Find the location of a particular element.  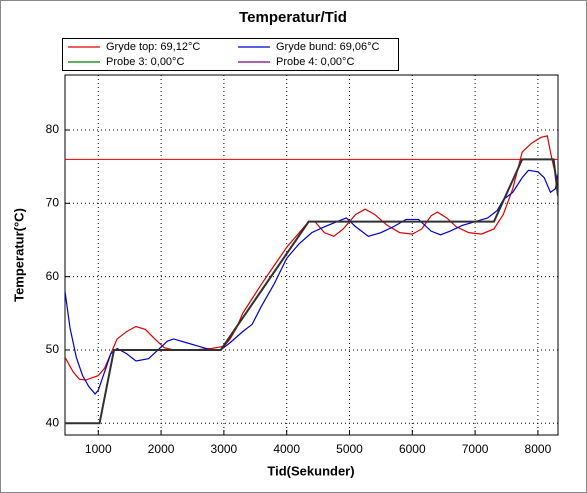

y-tick-label: 70 is located at coordinates (53, 202).